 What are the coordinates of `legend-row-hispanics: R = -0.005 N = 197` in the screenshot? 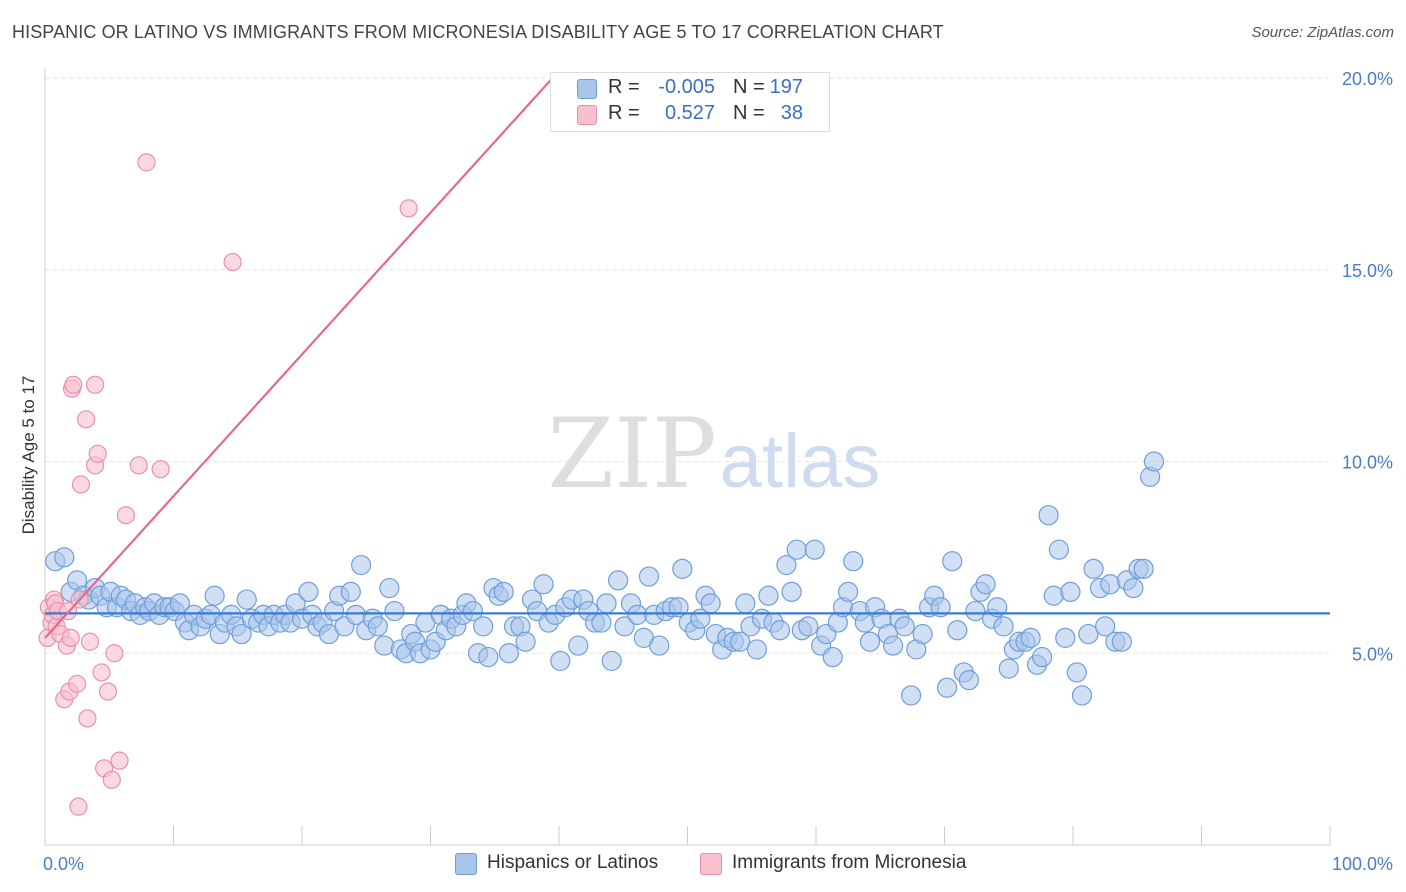 It's located at (690, 89).